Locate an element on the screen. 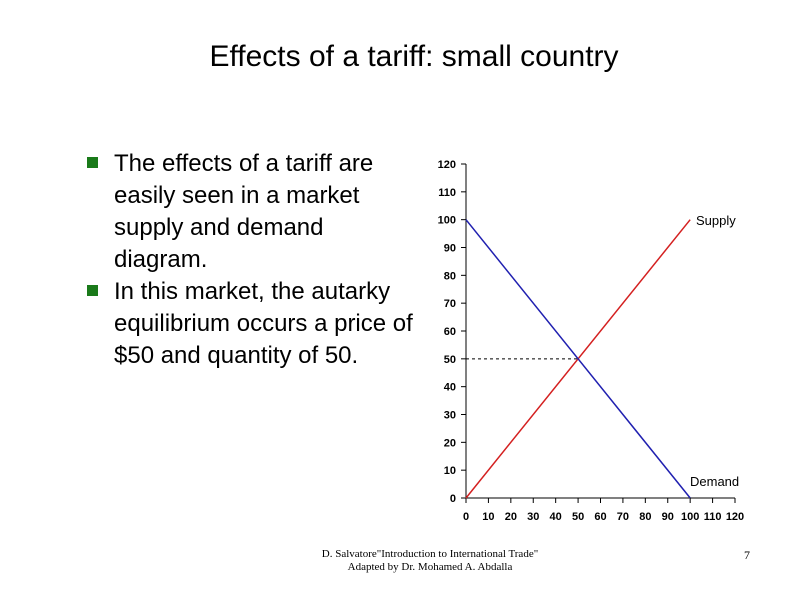  x-tick-label: 90 is located at coordinates (668, 517).